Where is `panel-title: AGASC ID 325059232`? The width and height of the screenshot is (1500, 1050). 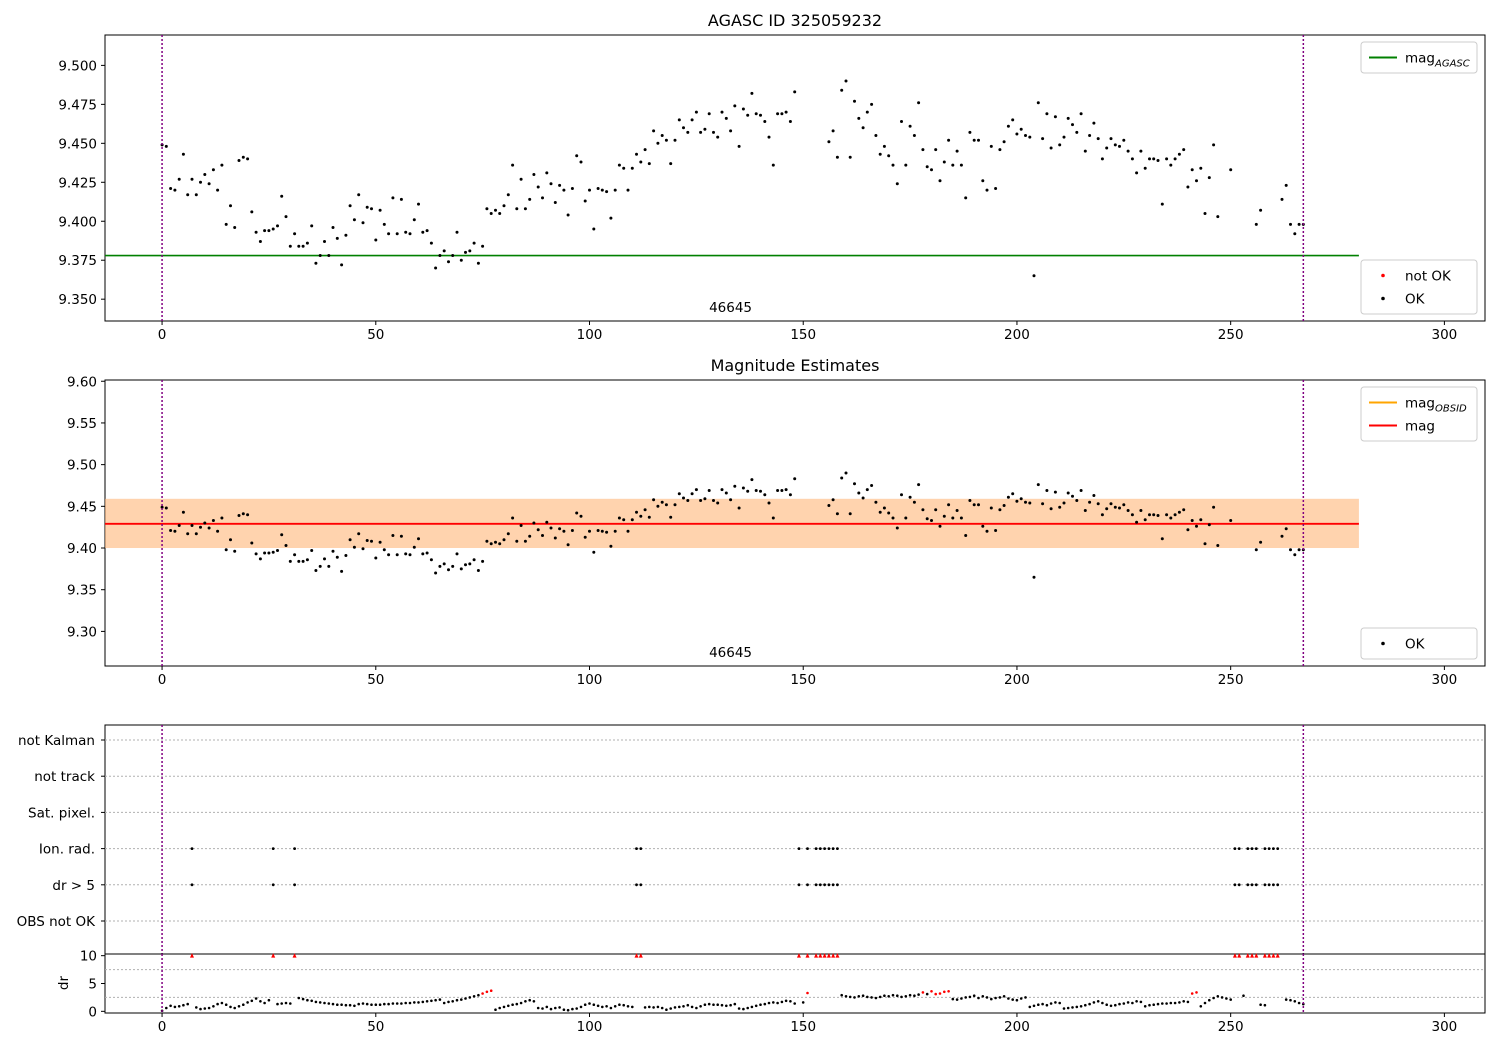 panel-title: AGASC ID 325059232 is located at coordinates (795, 20).